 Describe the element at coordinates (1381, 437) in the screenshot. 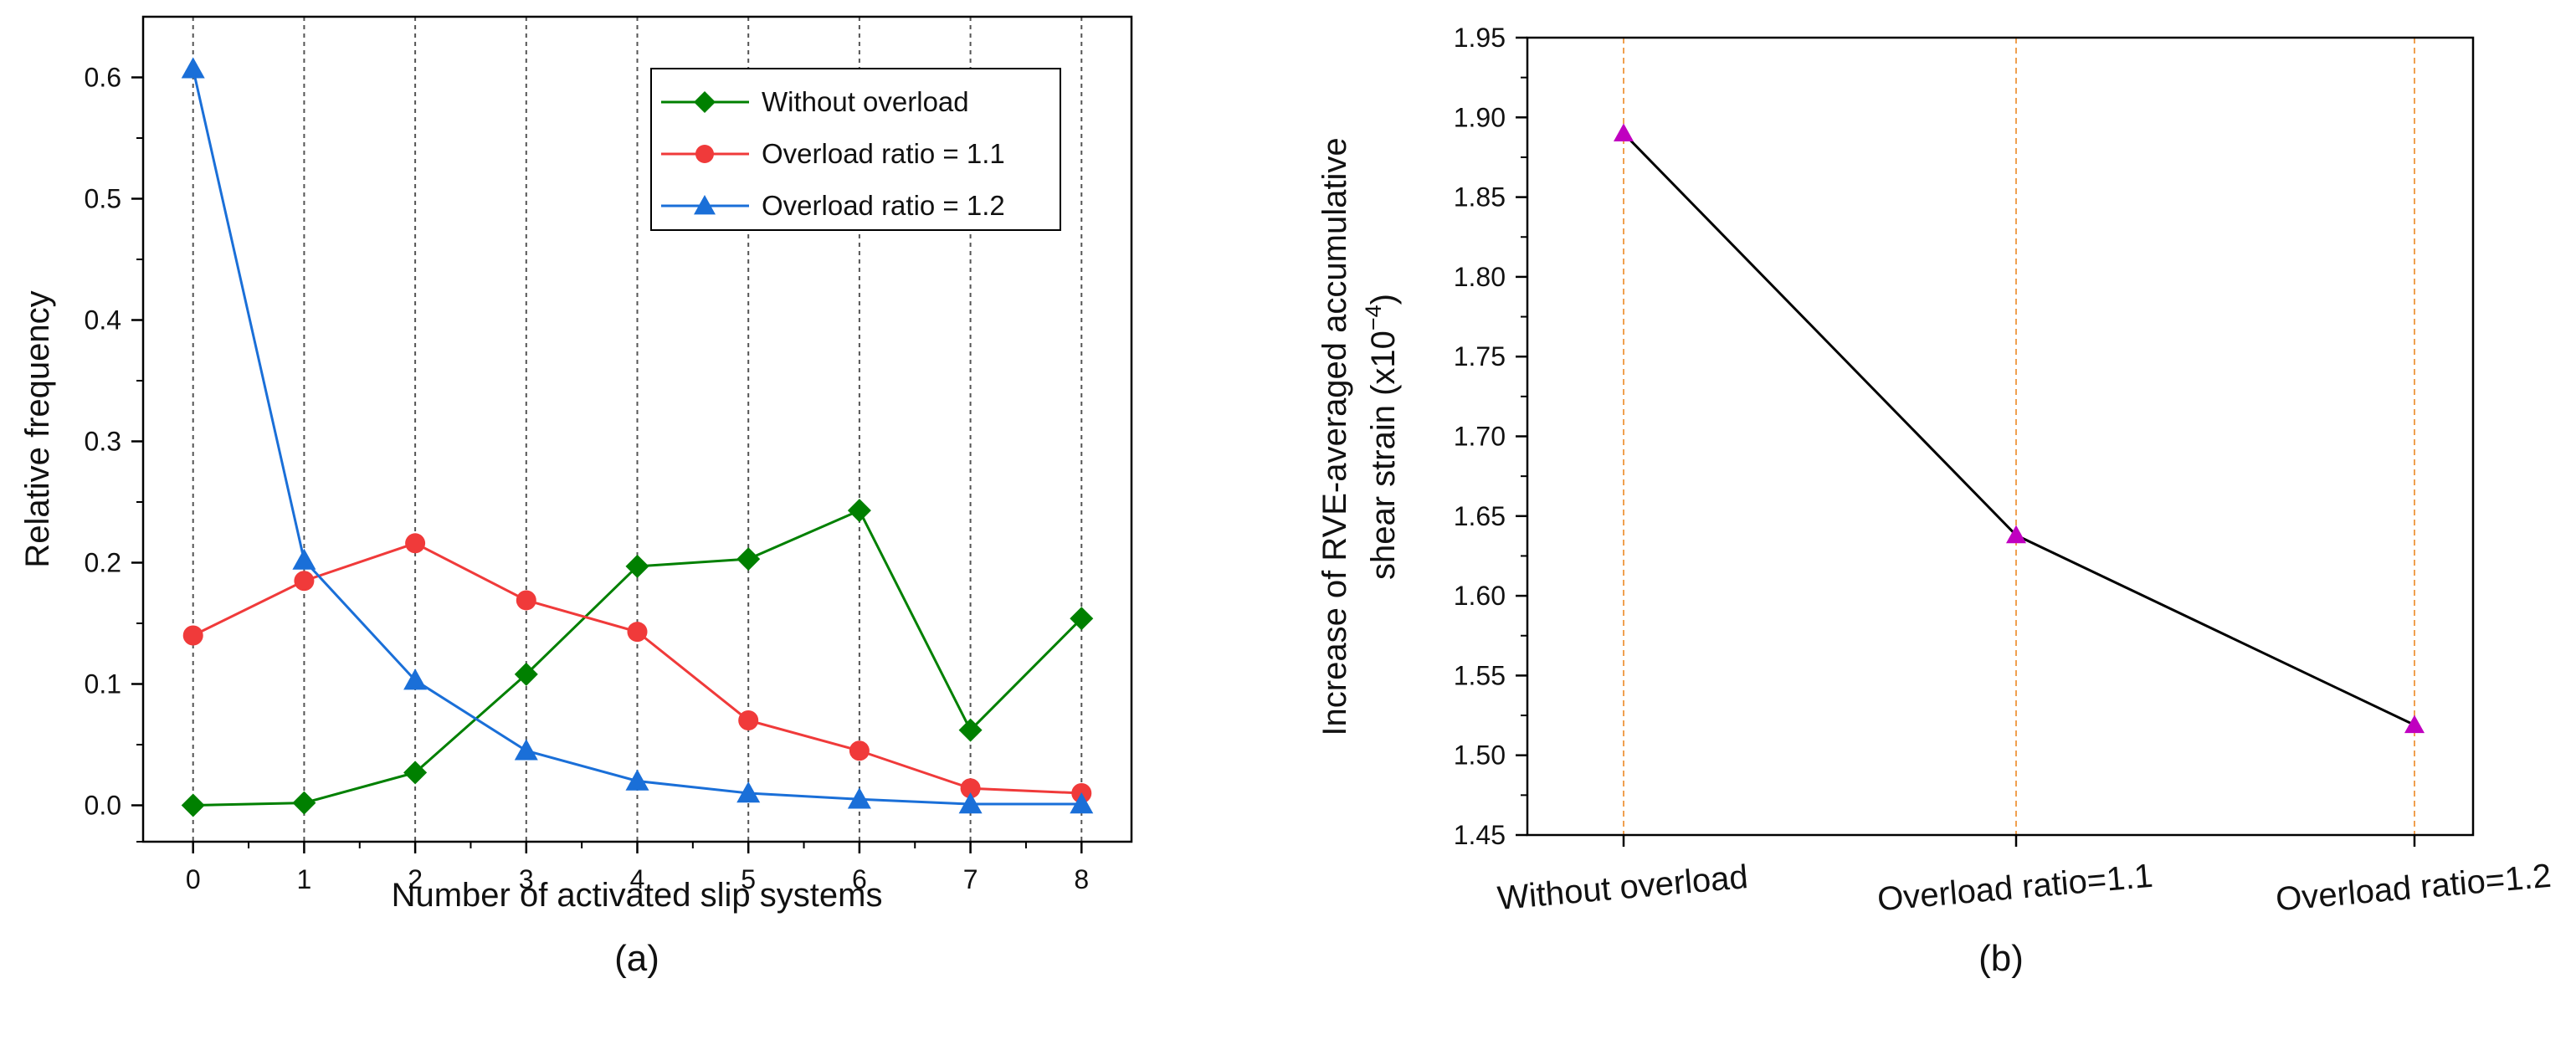

I see `panel-b-y-axis-label-line2: shear strain (x10−4)` at that location.